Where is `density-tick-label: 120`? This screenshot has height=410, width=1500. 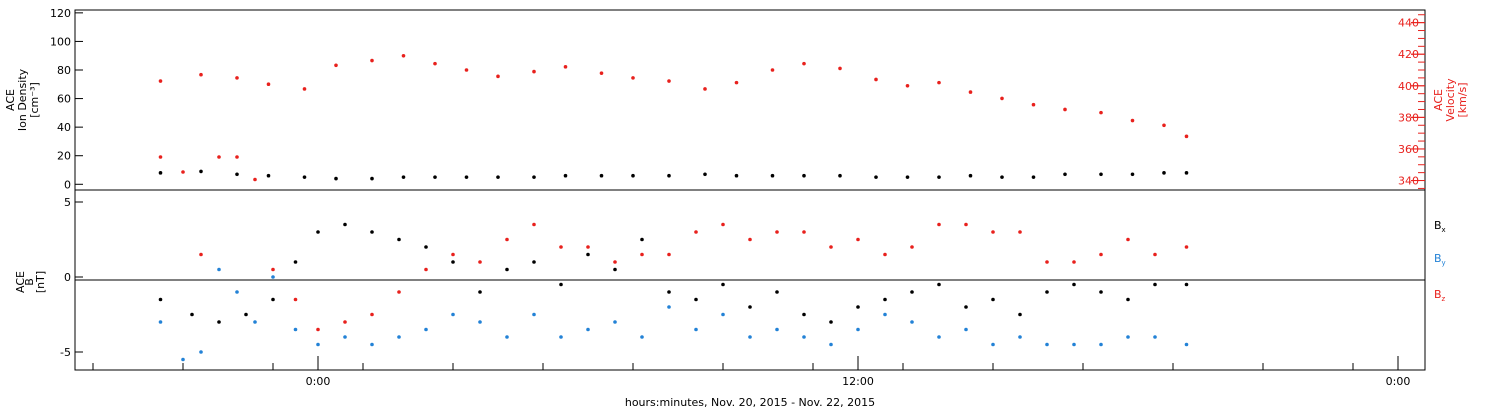 density-tick-label: 120 is located at coordinates (60, 13).